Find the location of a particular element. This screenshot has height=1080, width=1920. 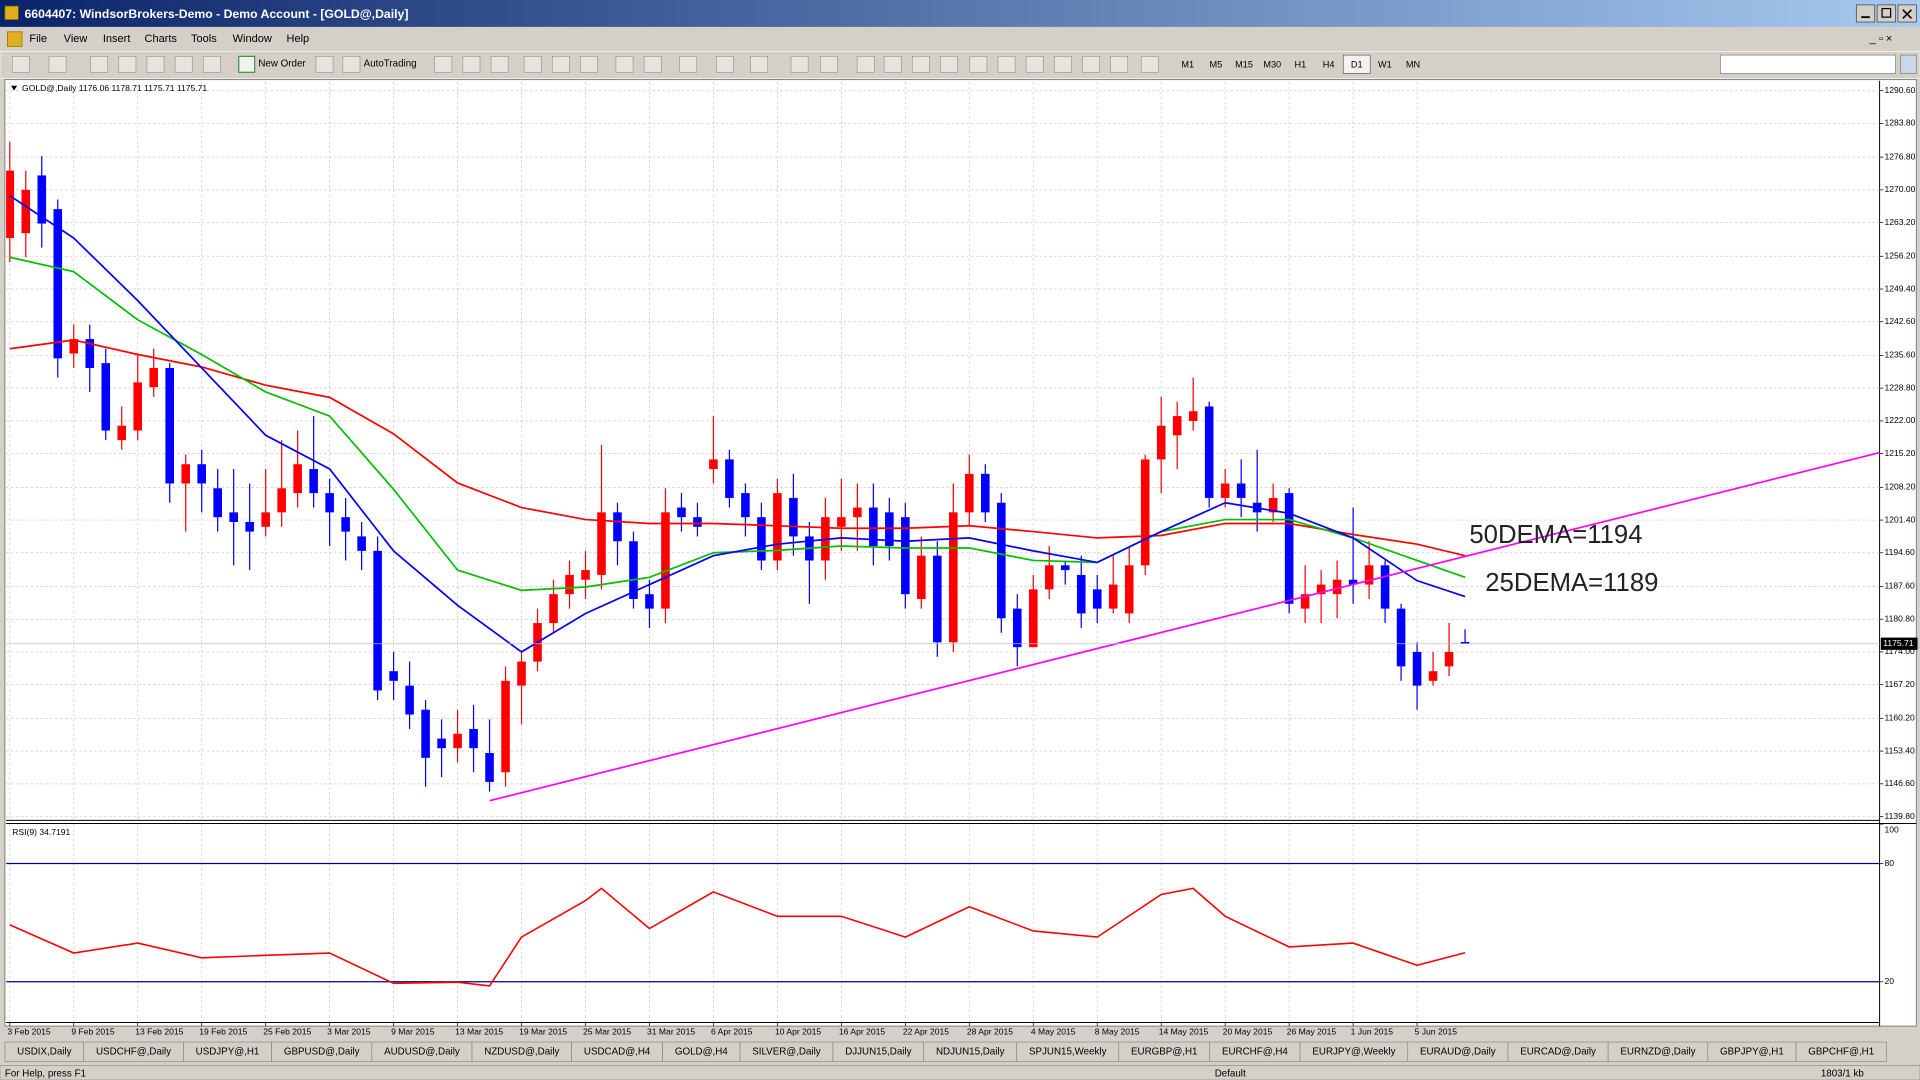

restore-glyph: _ ▫ × is located at coordinates (1881, 39).